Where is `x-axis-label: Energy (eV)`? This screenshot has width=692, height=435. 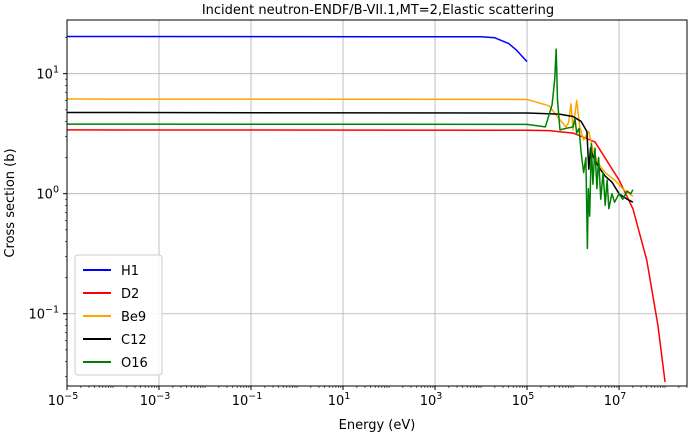 x-axis-label: Energy (eV) is located at coordinates (377, 425).